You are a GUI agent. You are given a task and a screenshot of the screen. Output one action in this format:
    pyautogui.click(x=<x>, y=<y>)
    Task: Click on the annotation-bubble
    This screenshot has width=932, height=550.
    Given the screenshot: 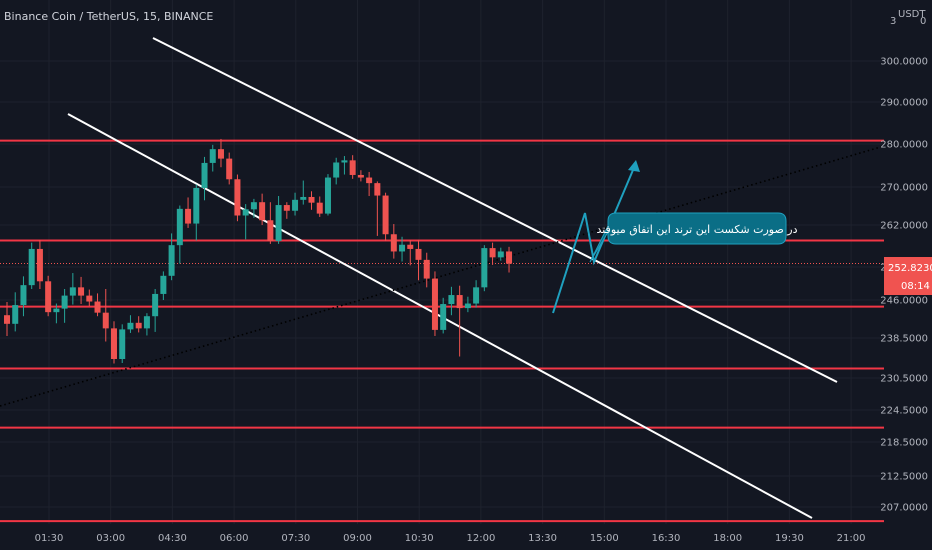 What is the action you would take?
    pyautogui.click(x=688, y=237)
    